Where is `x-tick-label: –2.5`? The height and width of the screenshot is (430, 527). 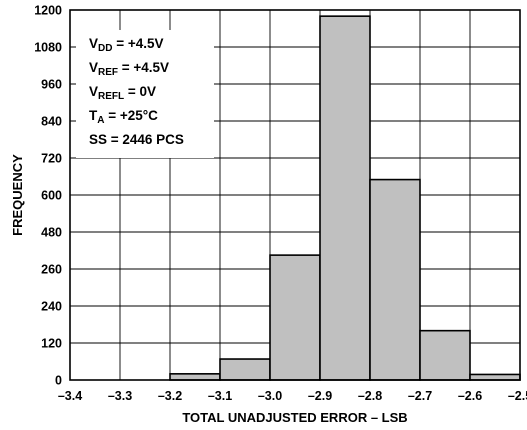
x-tick-label: –2.5 is located at coordinates (517, 396).